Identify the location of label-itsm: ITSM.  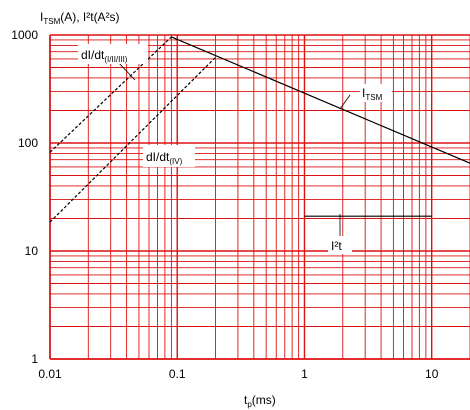
(376, 93).